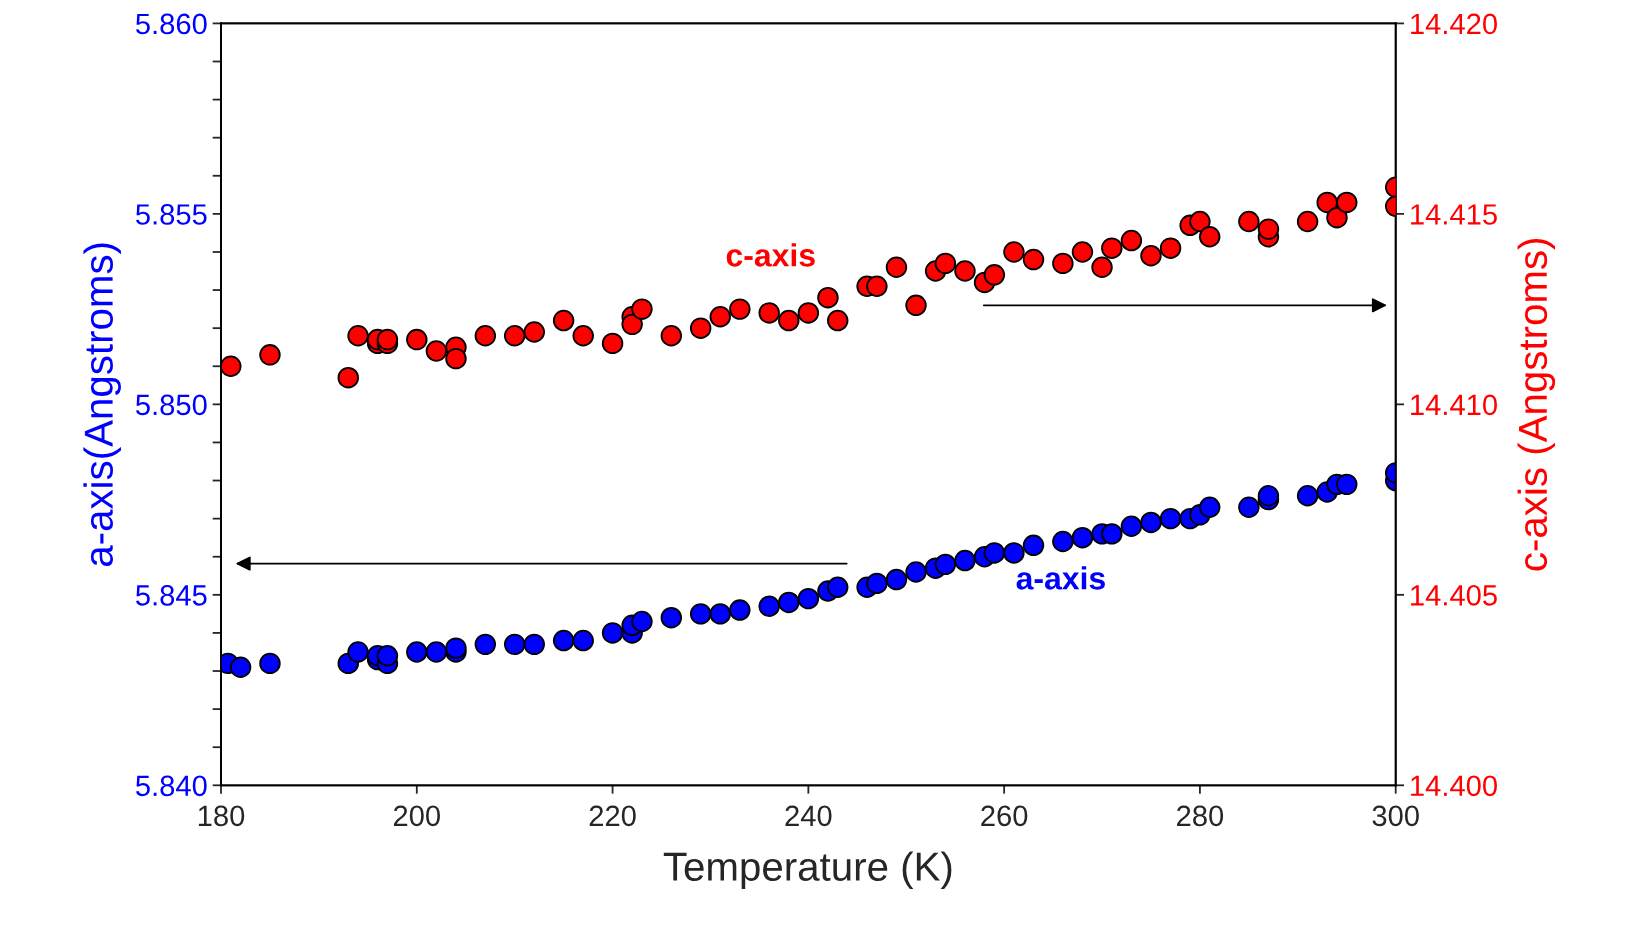 The height and width of the screenshot is (936, 1642). Describe the element at coordinates (808, 816) in the screenshot. I see `x-tick-label: 240` at that location.